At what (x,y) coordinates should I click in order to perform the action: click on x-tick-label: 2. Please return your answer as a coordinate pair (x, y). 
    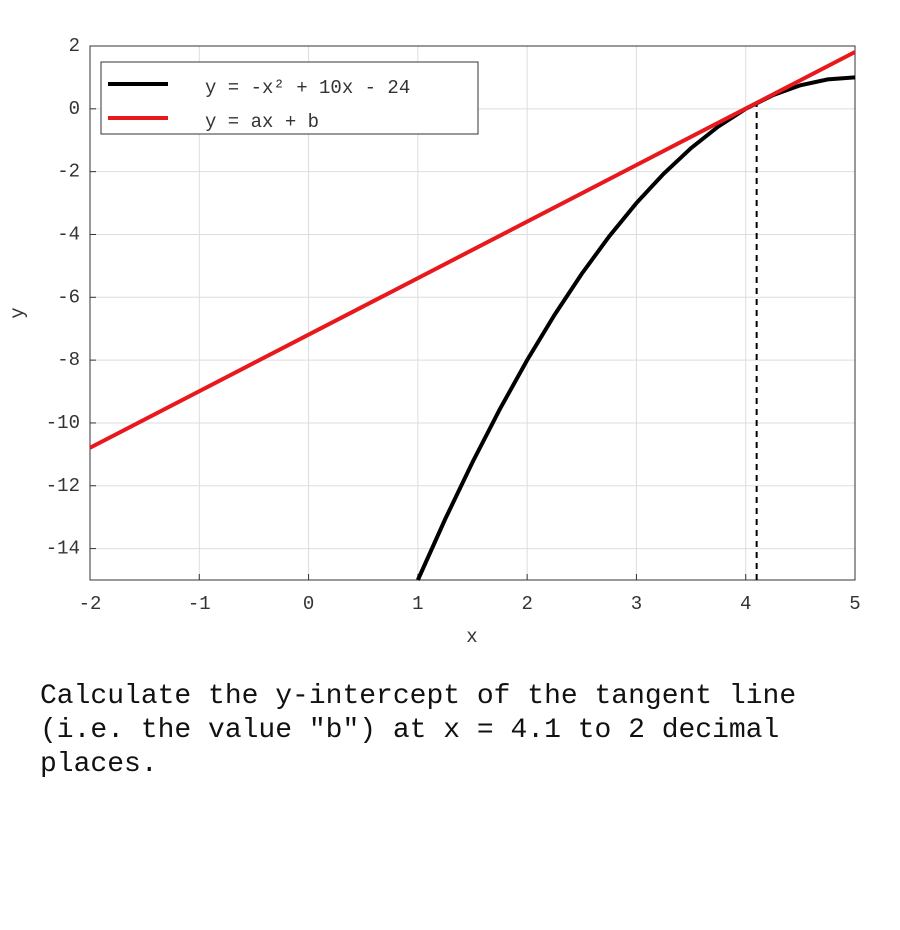
    Looking at the image, I should click on (526, 604).